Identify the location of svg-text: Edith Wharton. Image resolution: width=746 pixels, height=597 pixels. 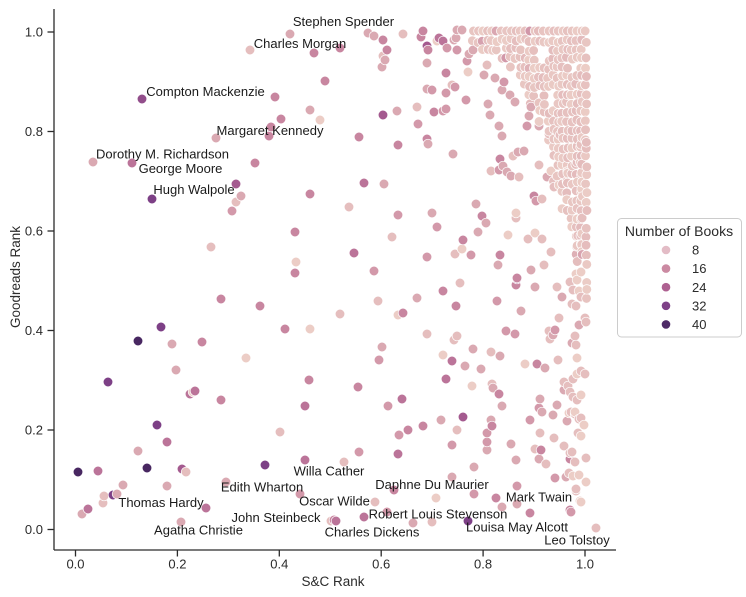
(262, 487).